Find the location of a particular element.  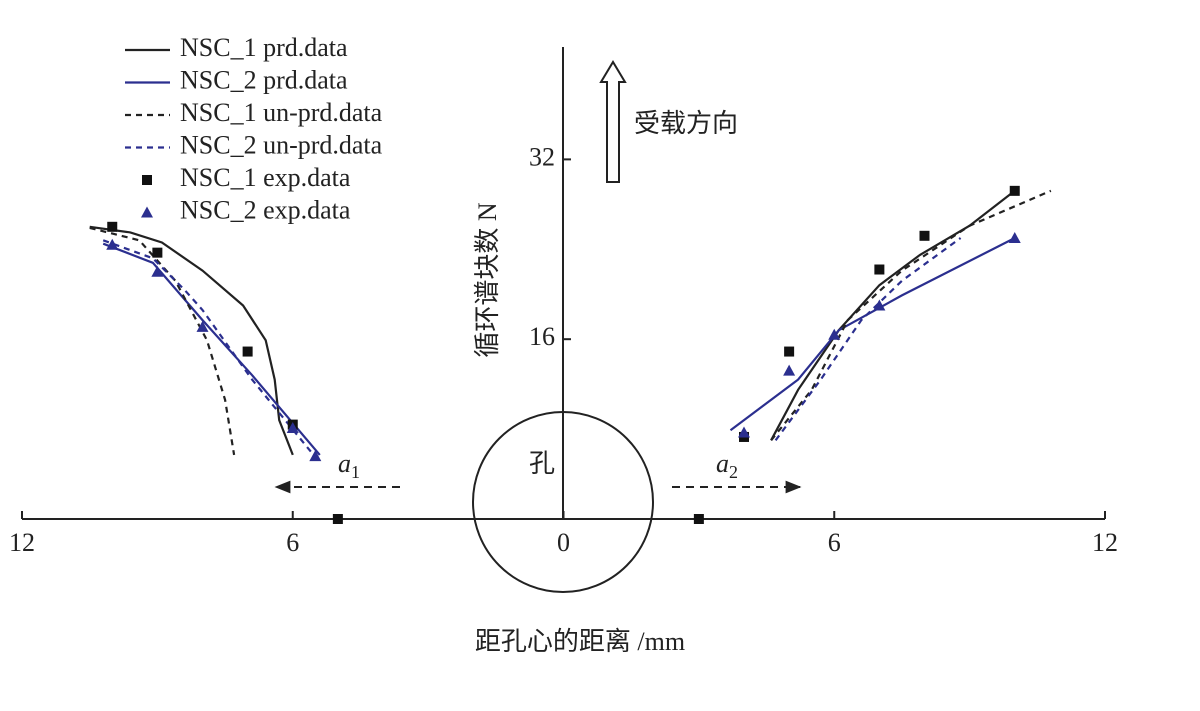

annotation-sub: 1 is located at coordinates (355, 472).